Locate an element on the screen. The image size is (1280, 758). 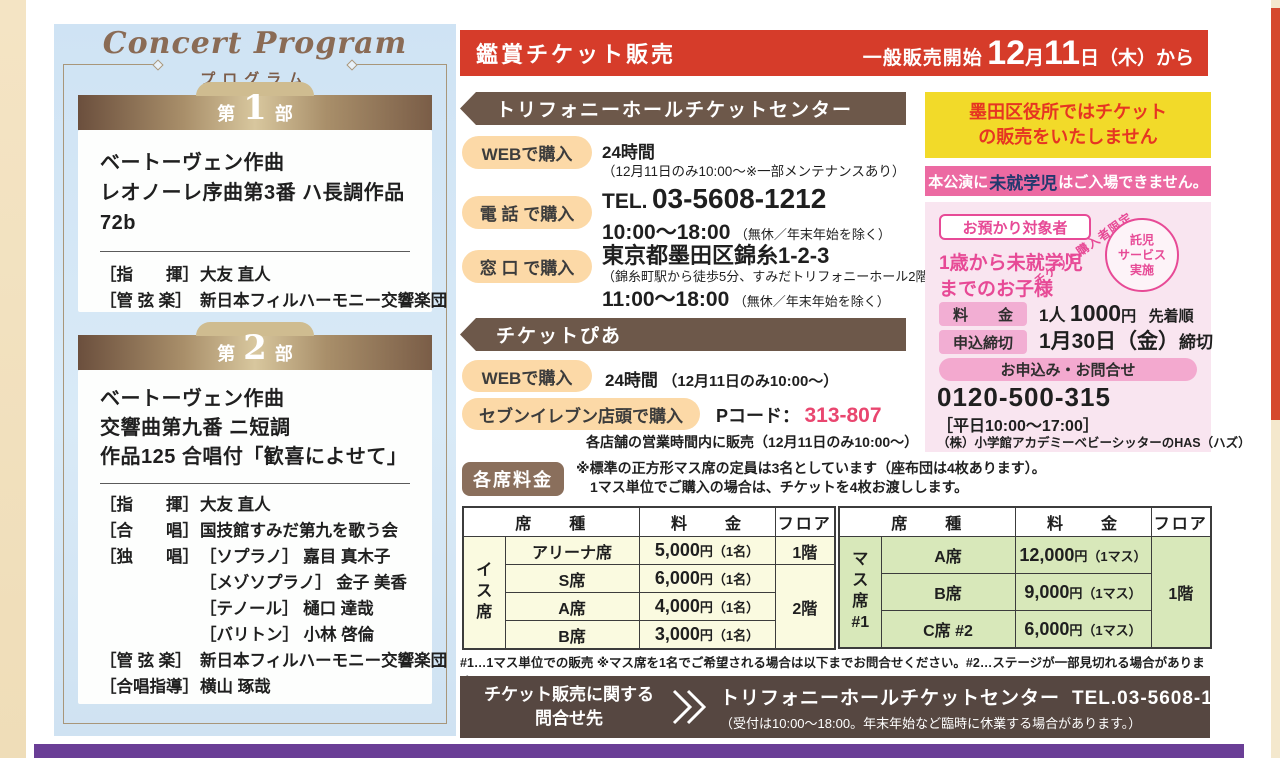
circle-text: サービス is located at coordinates (1141, 254).